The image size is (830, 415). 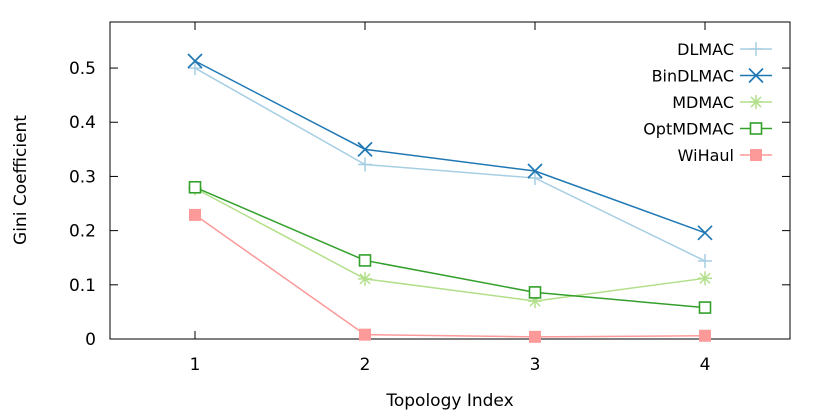 I want to click on legend-label-bindlmac: BinDLMAC, so click(x=693, y=76).